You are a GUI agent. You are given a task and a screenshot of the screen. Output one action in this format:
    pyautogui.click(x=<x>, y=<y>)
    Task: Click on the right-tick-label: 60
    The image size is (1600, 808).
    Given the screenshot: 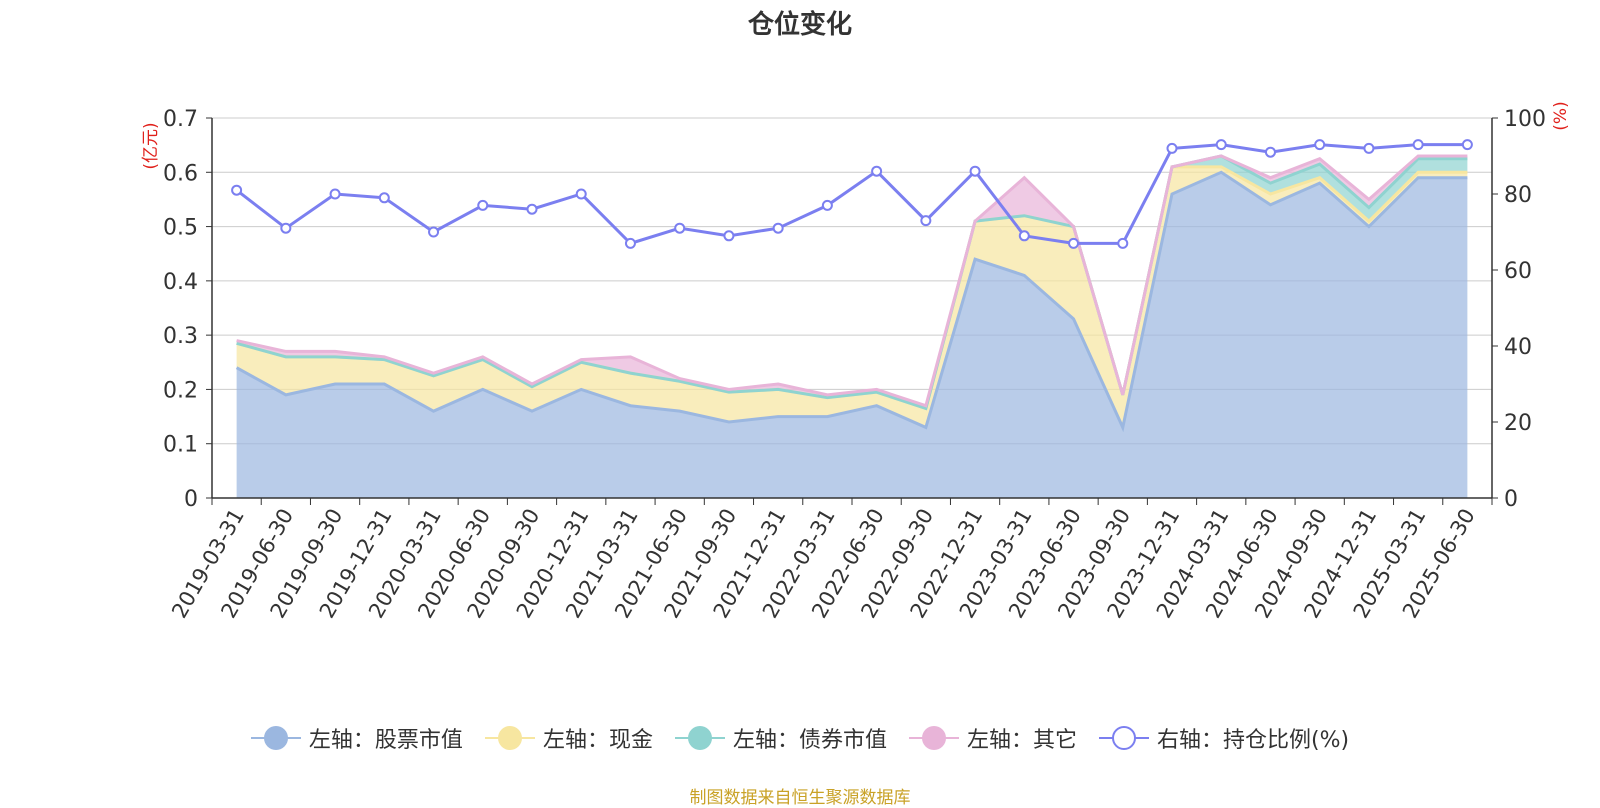 What is the action you would take?
    pyautogui.click(x=1518, y=271)
    